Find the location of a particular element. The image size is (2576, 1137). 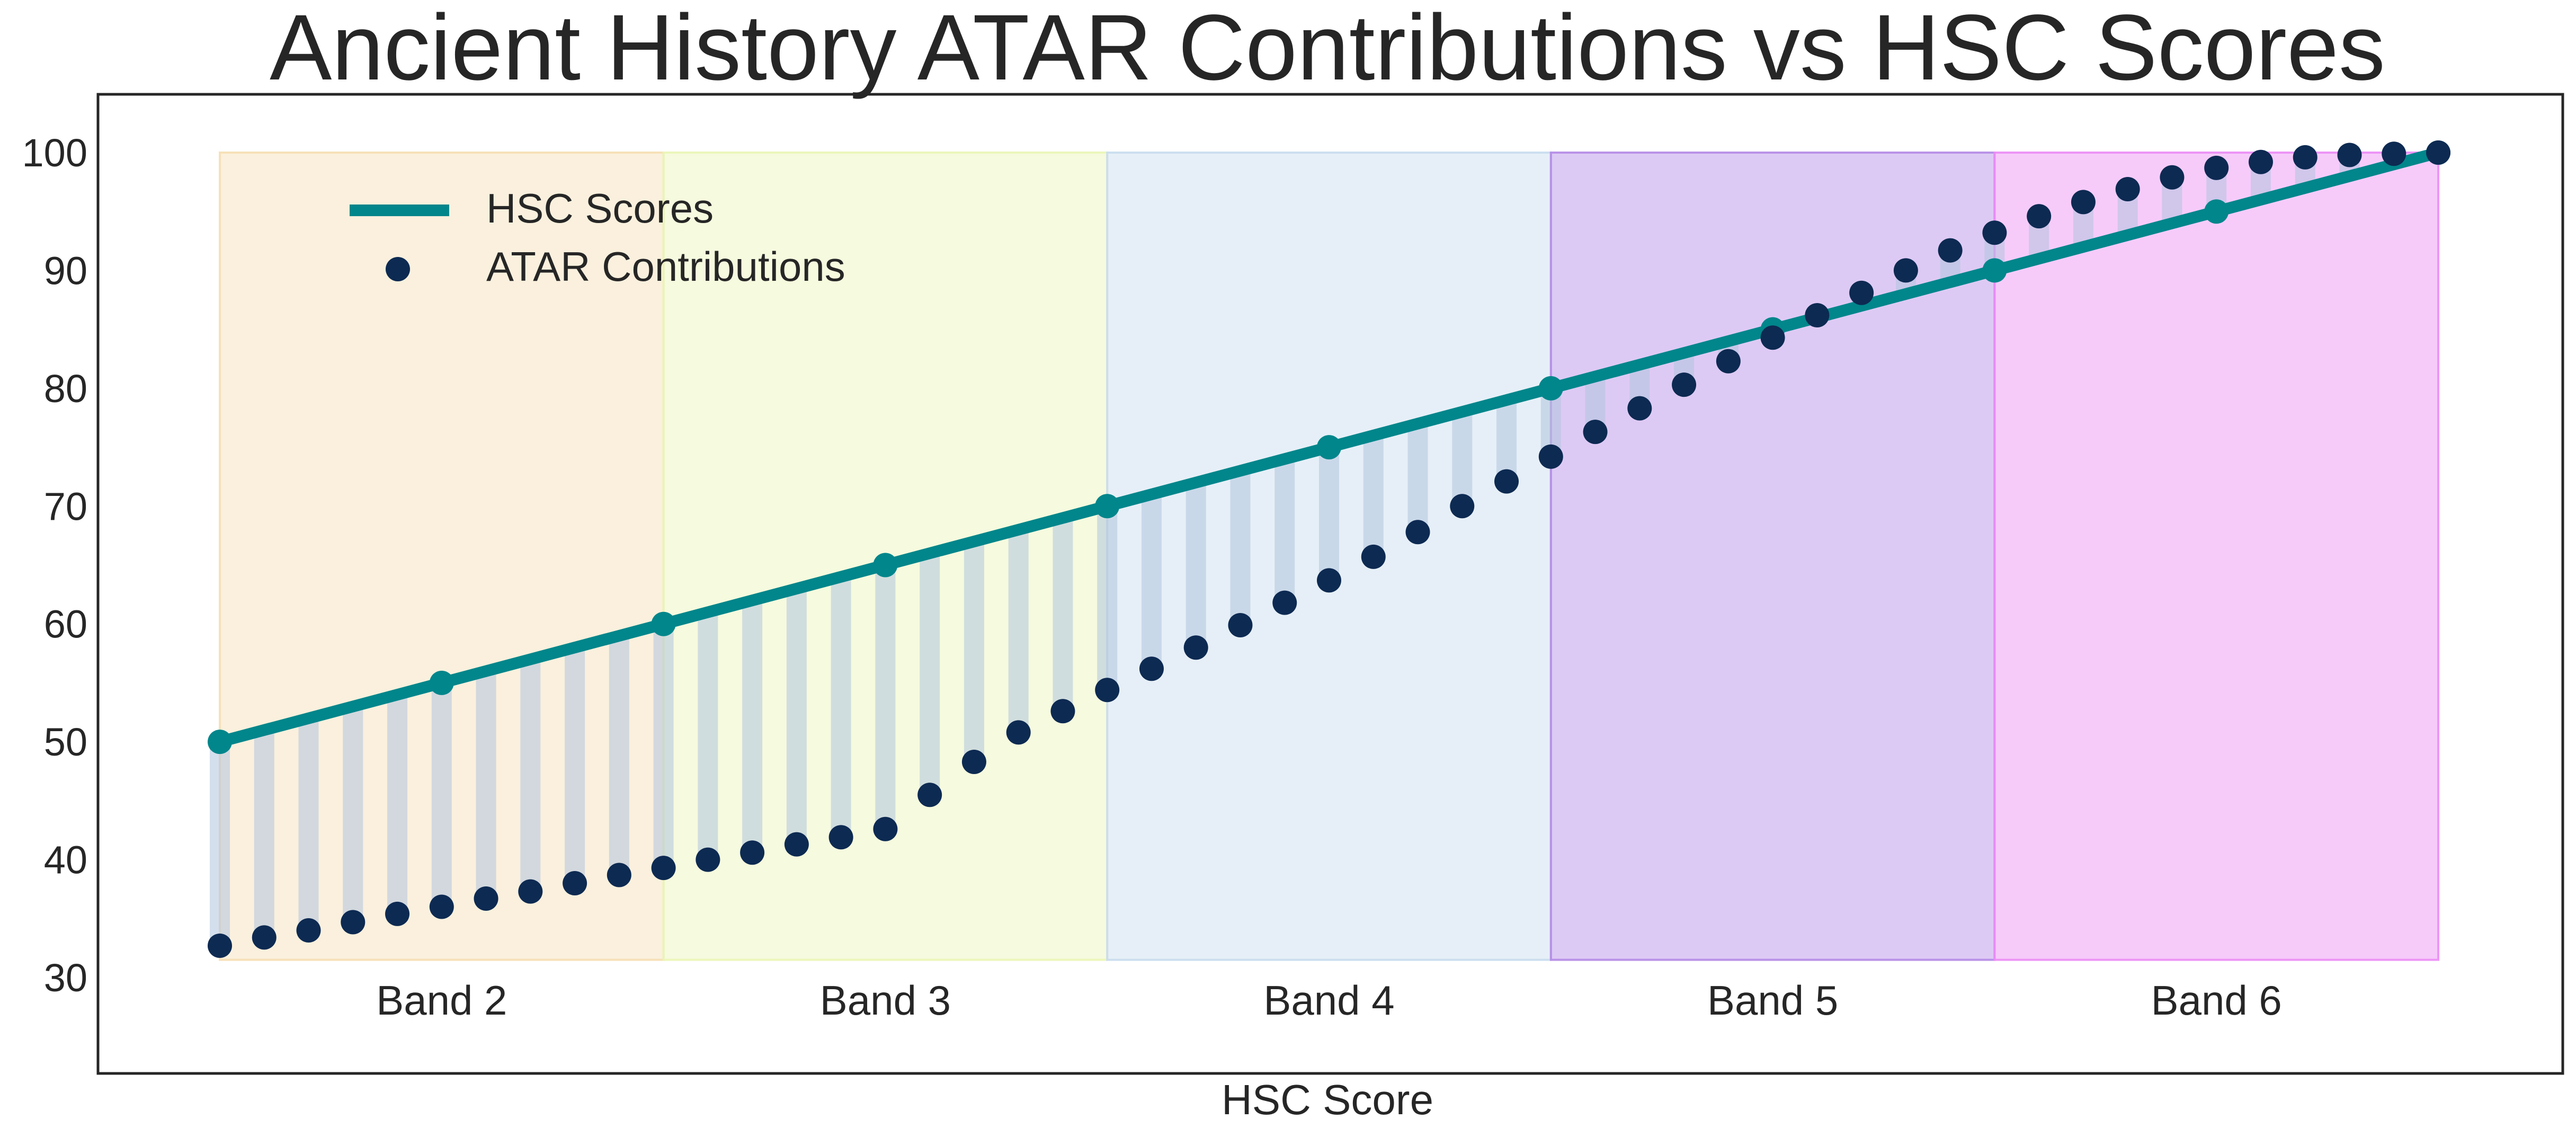

legend-label-hsc-scores: HSC Scores is located at coordinates (600, 209).